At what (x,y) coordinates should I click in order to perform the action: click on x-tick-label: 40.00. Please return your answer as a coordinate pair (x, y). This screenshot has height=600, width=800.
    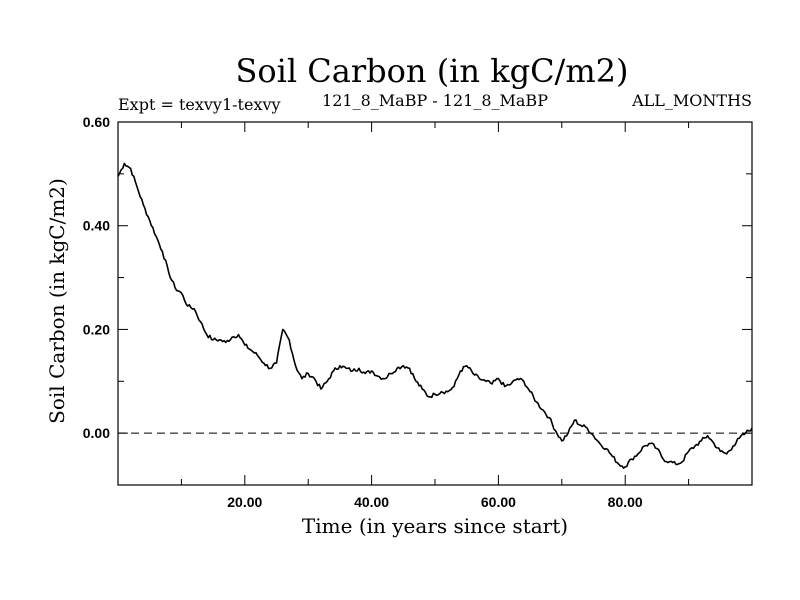
    Looking at the image, I should click on (371, 502).